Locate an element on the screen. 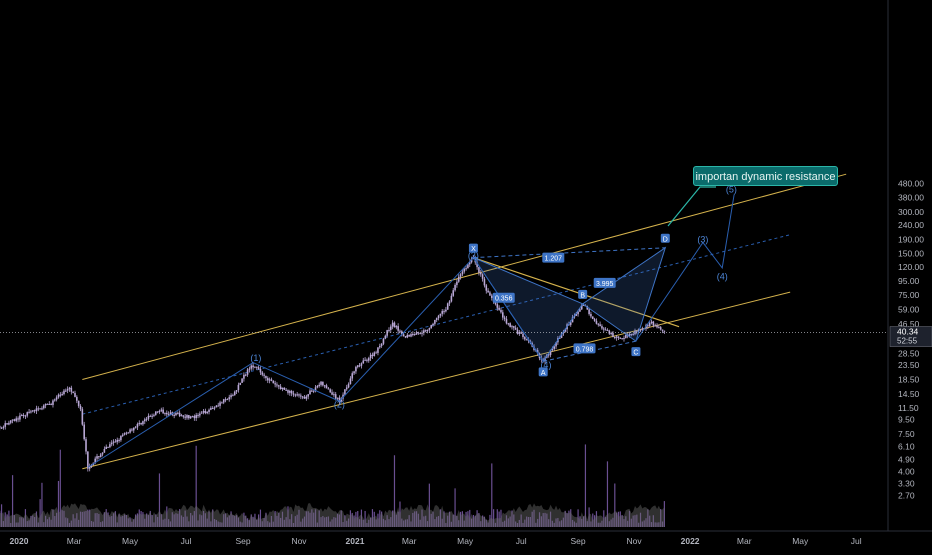  price-tick-3: 240.00 is located at coordinates (911, 225).